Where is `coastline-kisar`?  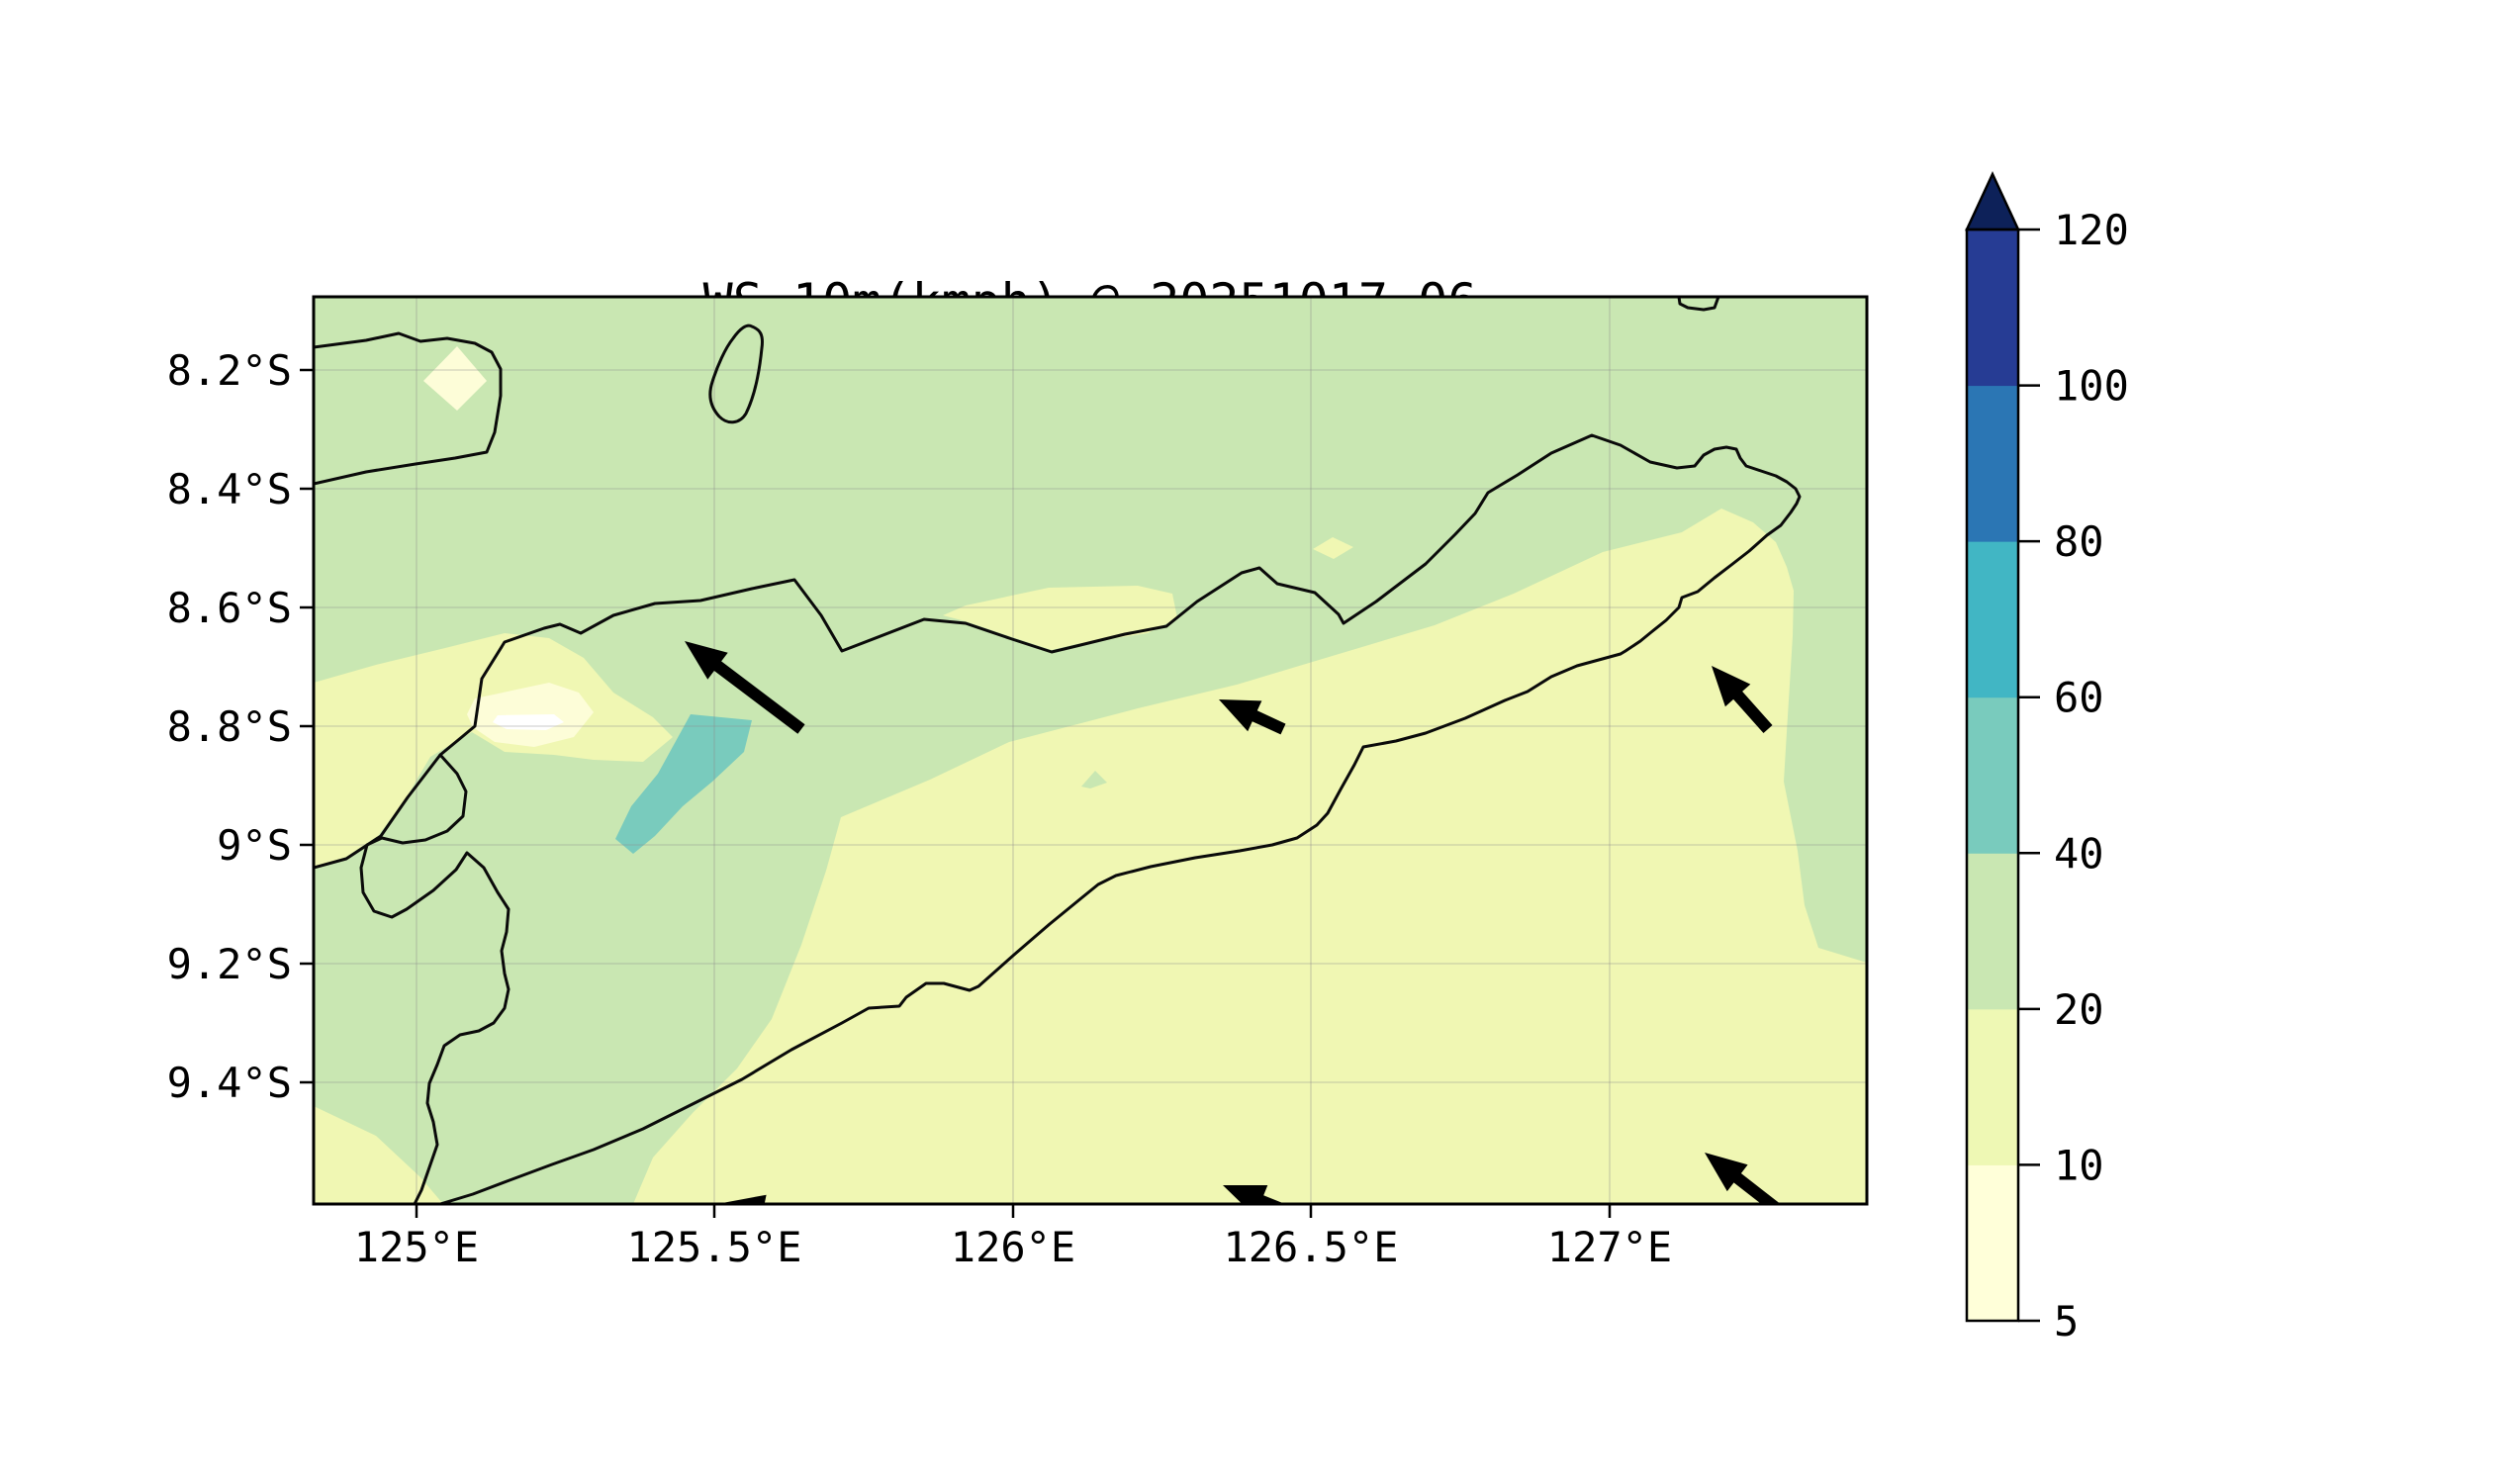
coastline-kisar is located at coordinates (1698, 304).